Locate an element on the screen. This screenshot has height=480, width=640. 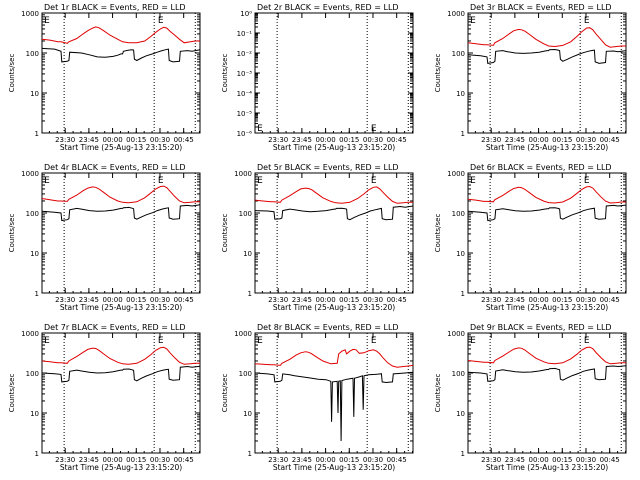
y-tick-label: 10⁻² is located at coordinates (245, 54).